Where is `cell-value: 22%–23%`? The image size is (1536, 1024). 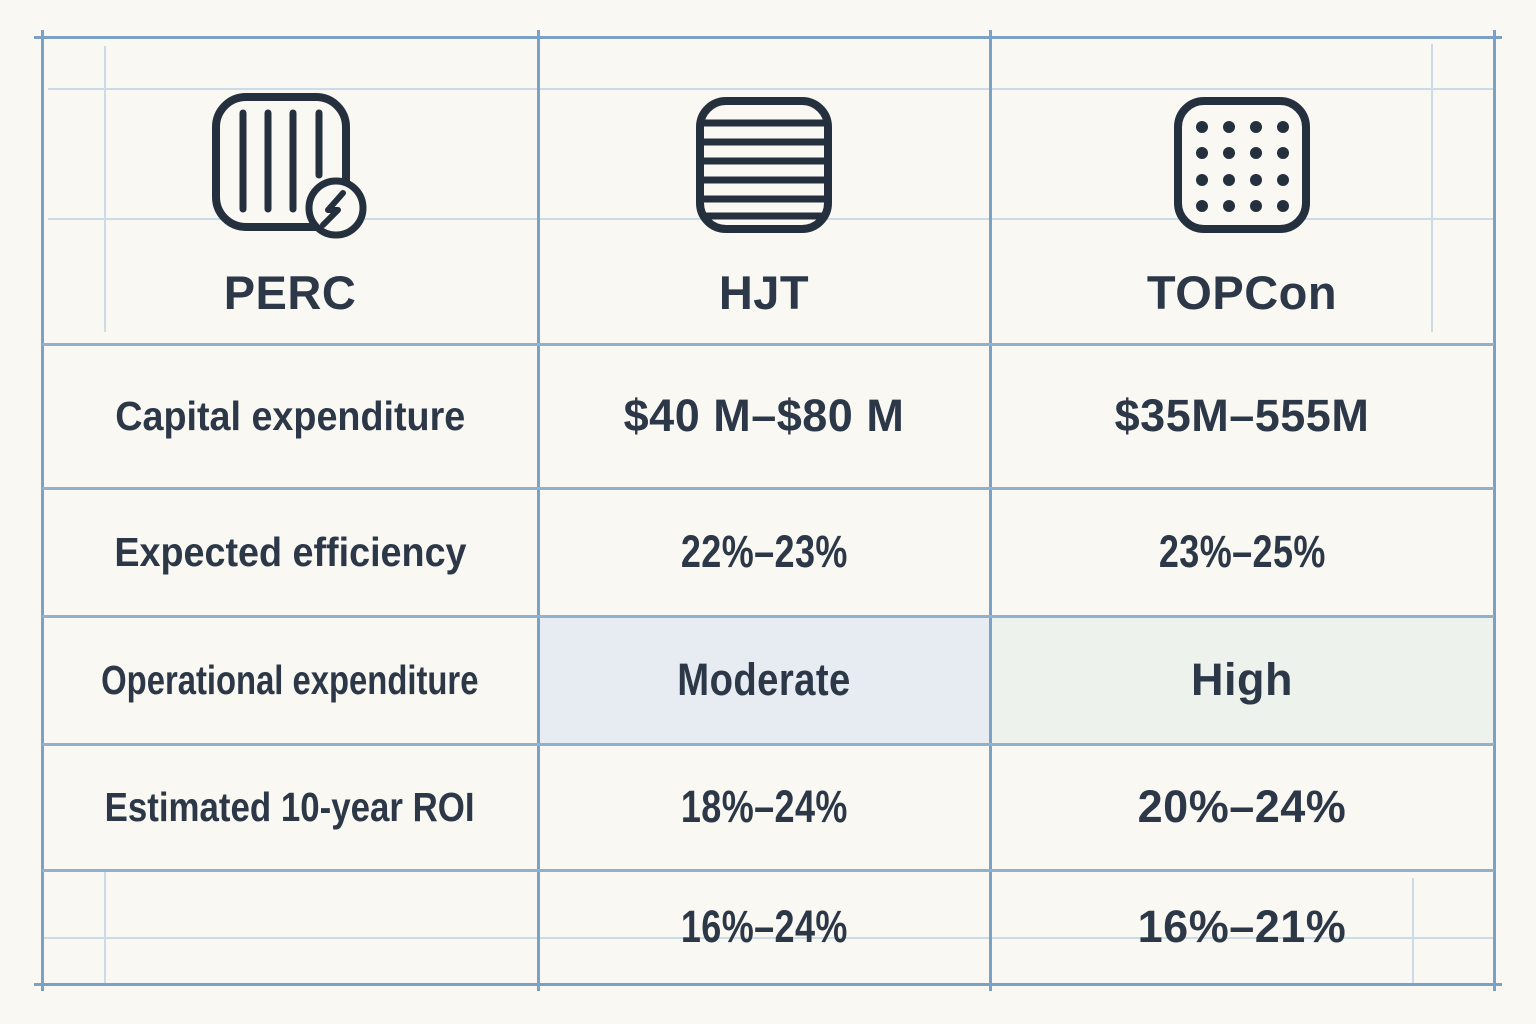
cell-value: 22%–23% is located at coordinates (764, 551).